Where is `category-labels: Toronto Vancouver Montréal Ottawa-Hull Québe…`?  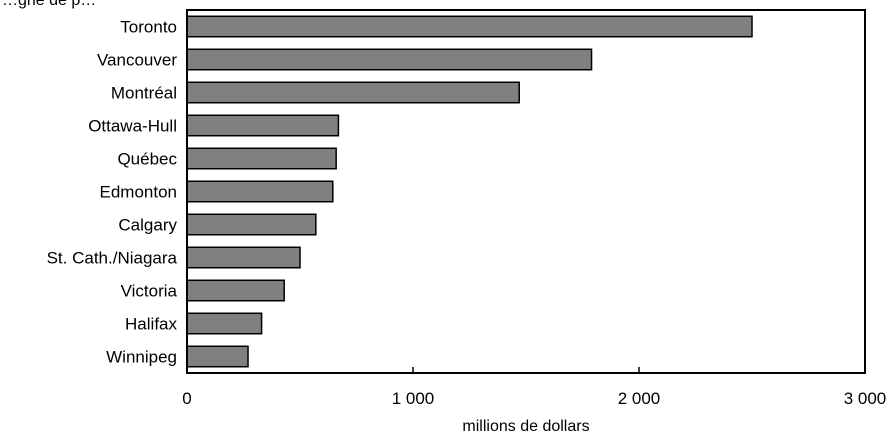
category-labels: Toronto Vancouver Montréal Ottawa-Hull Québe… is located at coordinates (112, 192).